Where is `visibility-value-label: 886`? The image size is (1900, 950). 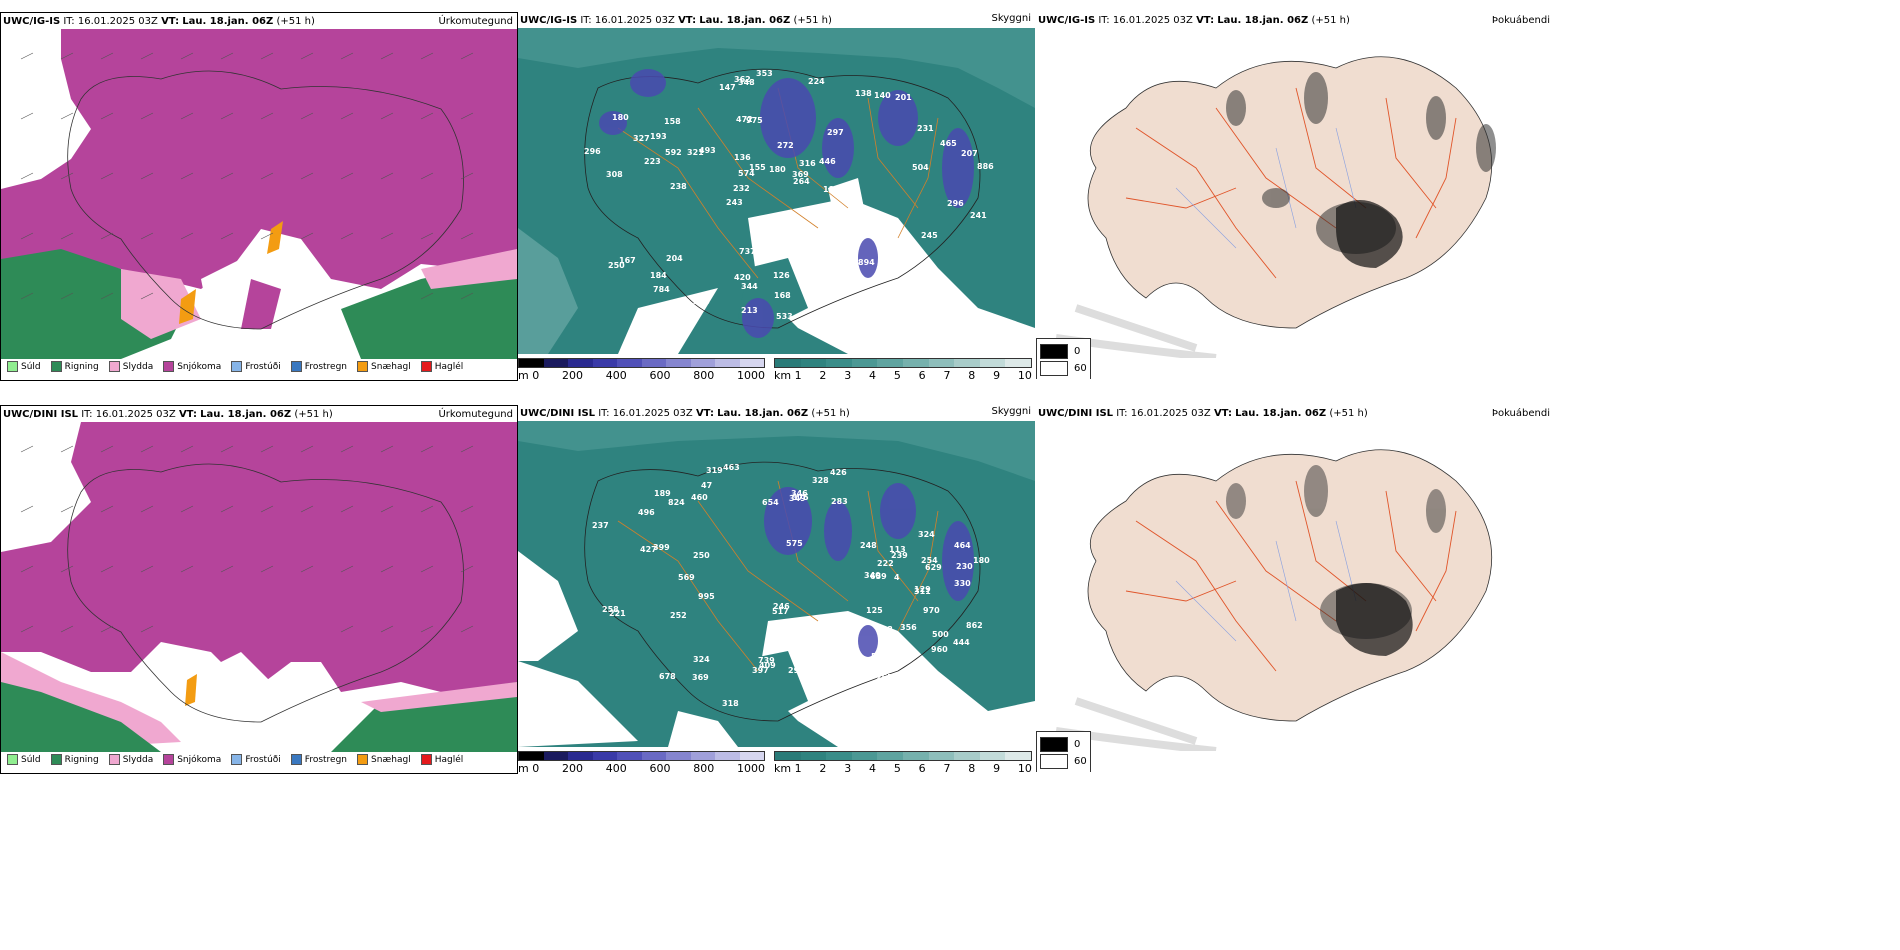
visibility-value-label: 886 is located at coordinates (985, 166).